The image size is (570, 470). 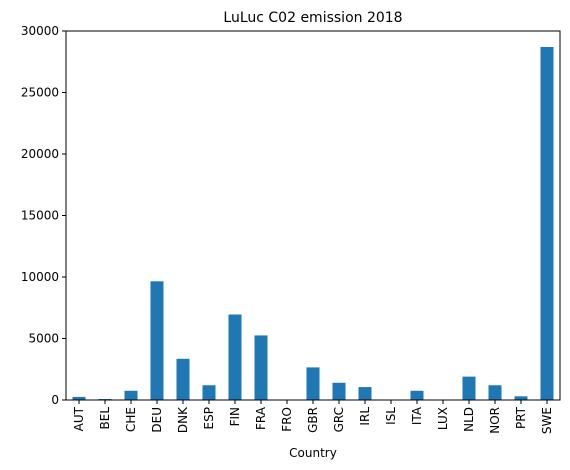 I want to click on bar-irl, so click(x=365, y=393).